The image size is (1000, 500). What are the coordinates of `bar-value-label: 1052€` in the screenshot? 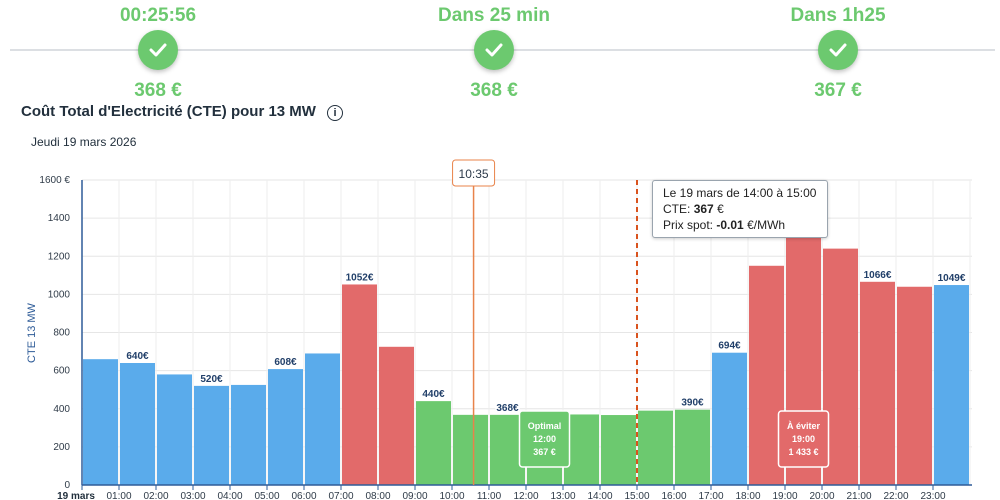 It's located at (360, 277).